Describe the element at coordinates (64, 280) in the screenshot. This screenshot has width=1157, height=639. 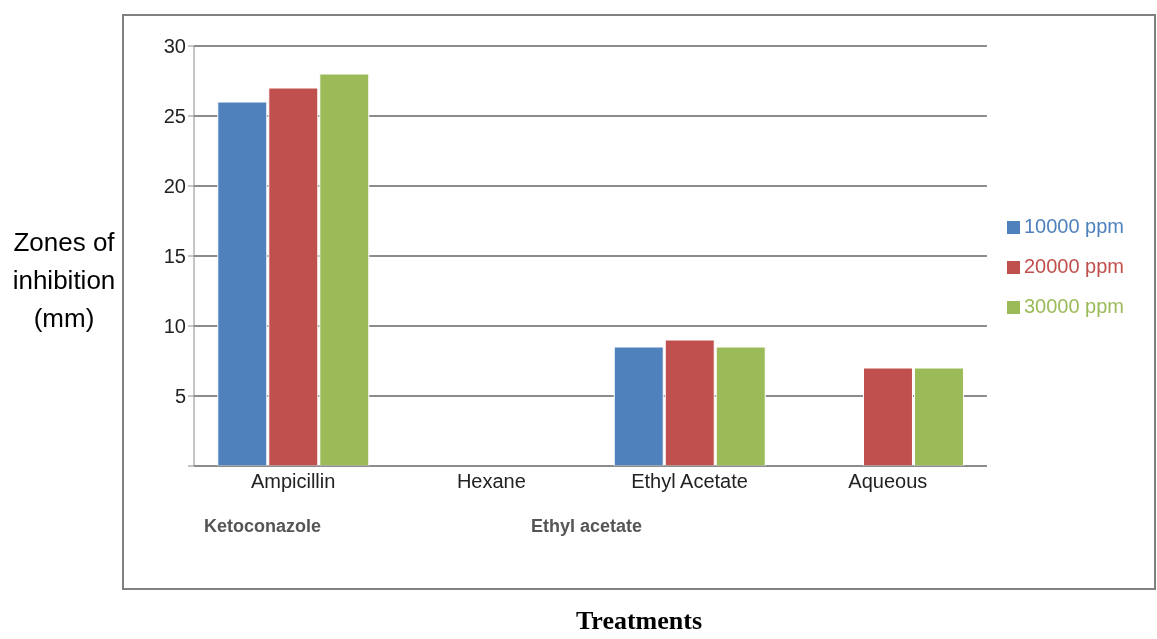
I see `y-axis-title: Zones of inhibition (mm)` at that location.